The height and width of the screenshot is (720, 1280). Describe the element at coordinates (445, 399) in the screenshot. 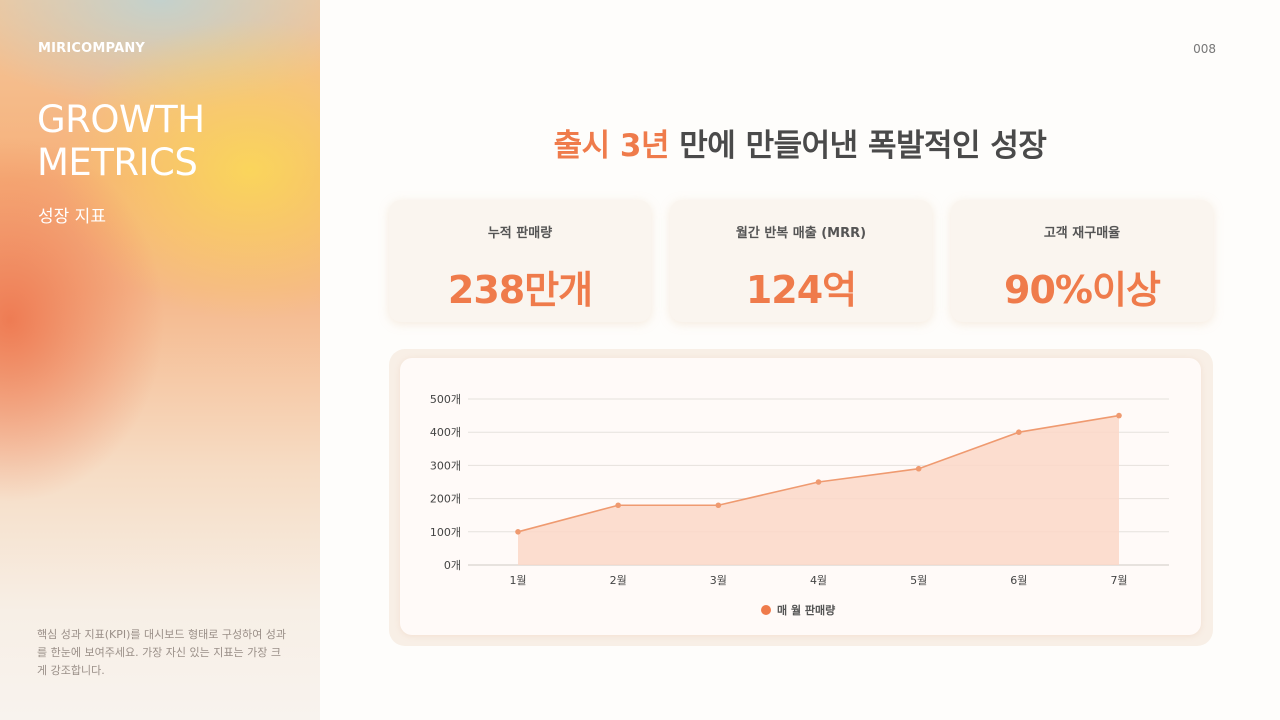

I see `y-tick-label: 500개` at that location.